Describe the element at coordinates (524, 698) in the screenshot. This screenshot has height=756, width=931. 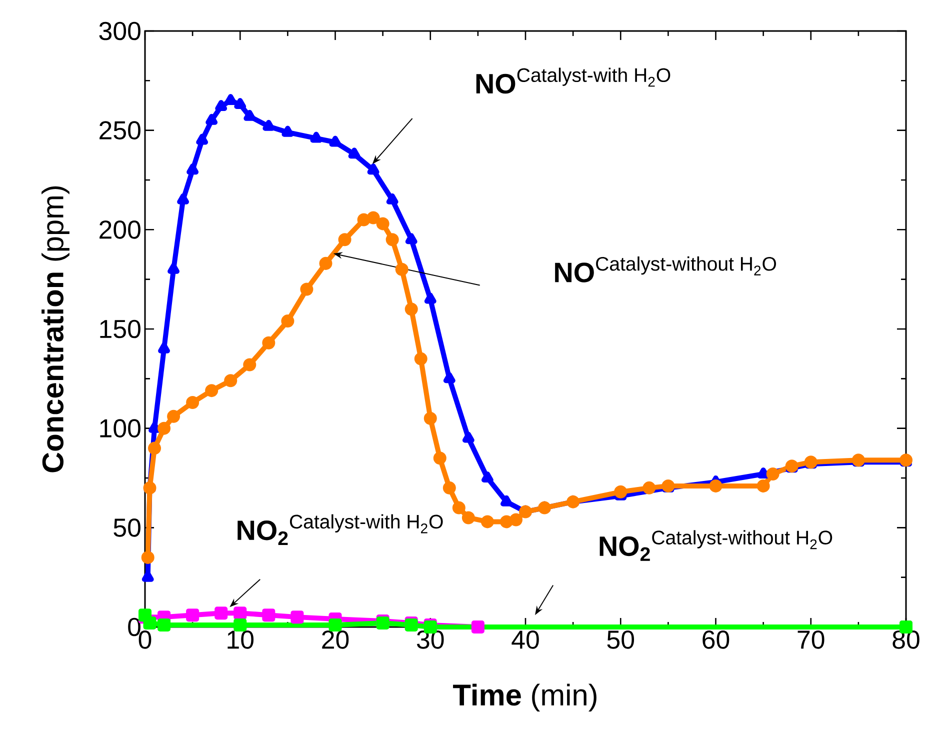
I see `x-axis-title: Time (min)` at that location.